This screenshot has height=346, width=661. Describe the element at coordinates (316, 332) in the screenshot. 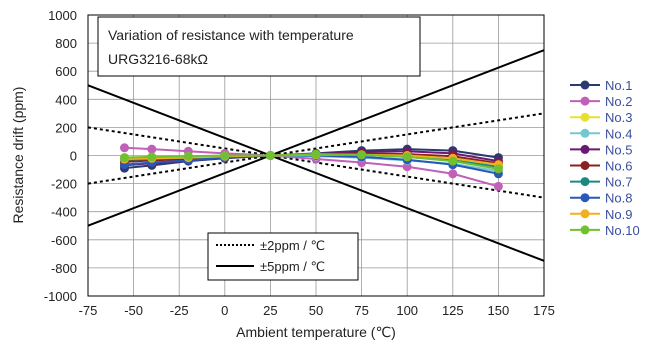

I see `x-axis-title: Ambient temperature (℃)` at that location.